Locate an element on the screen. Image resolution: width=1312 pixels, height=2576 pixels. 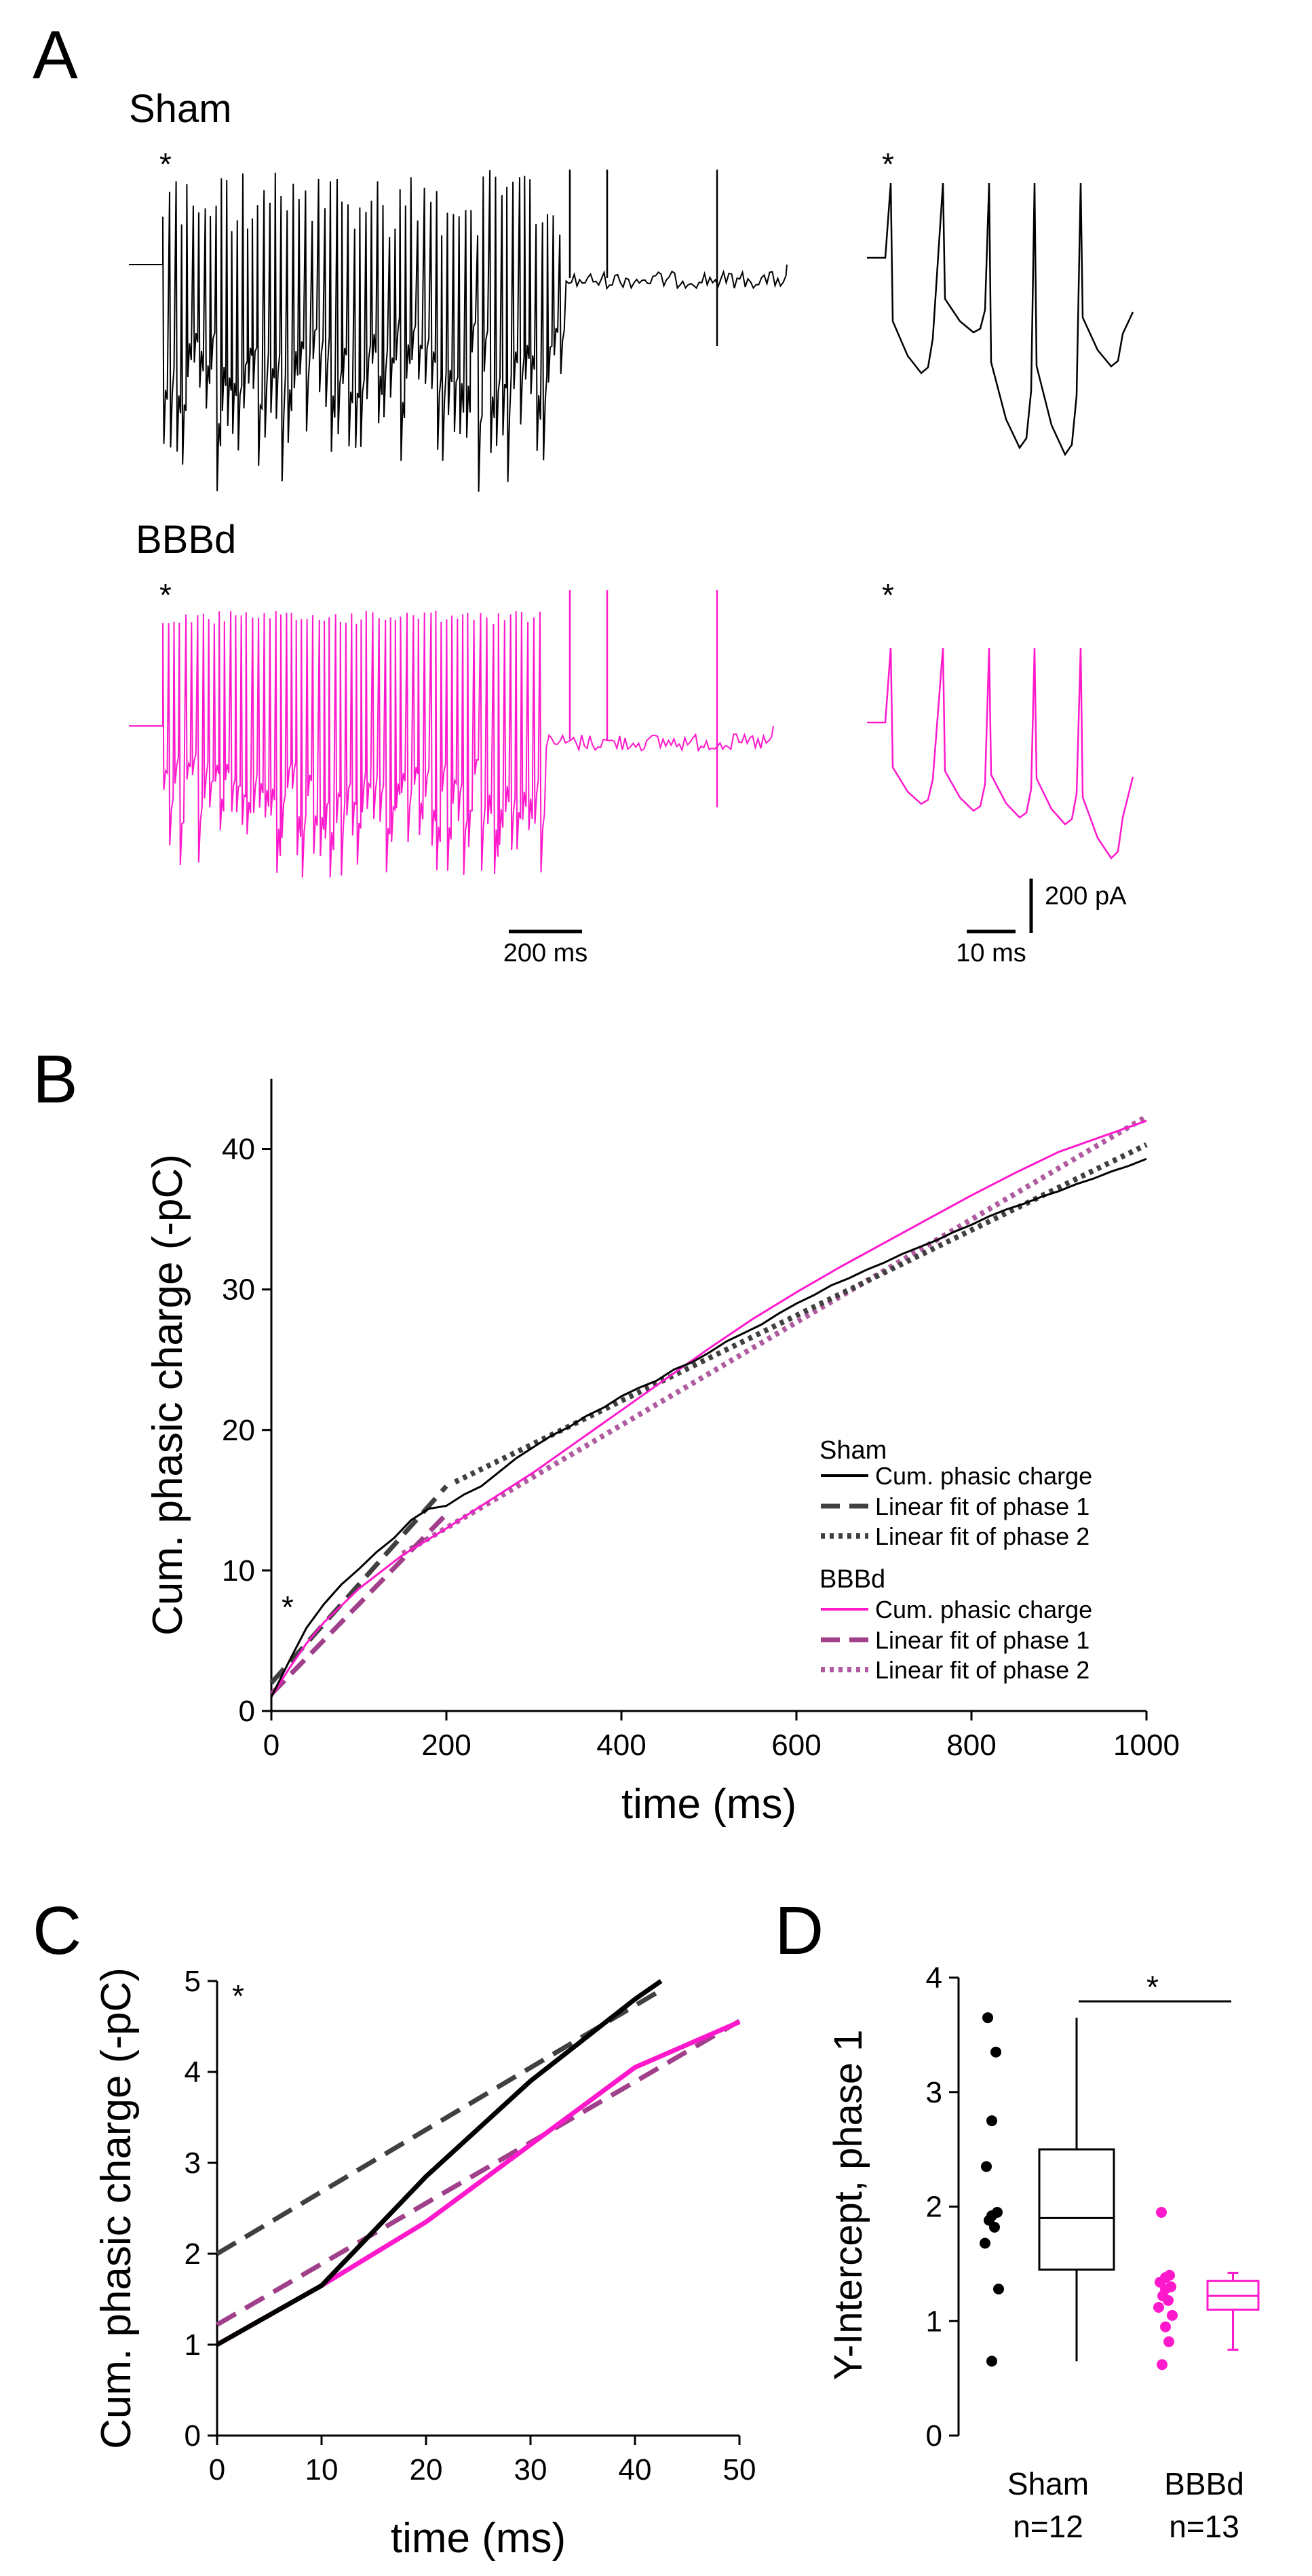
b-x-tick-label: 200 is located at coordinates (446, 1745).